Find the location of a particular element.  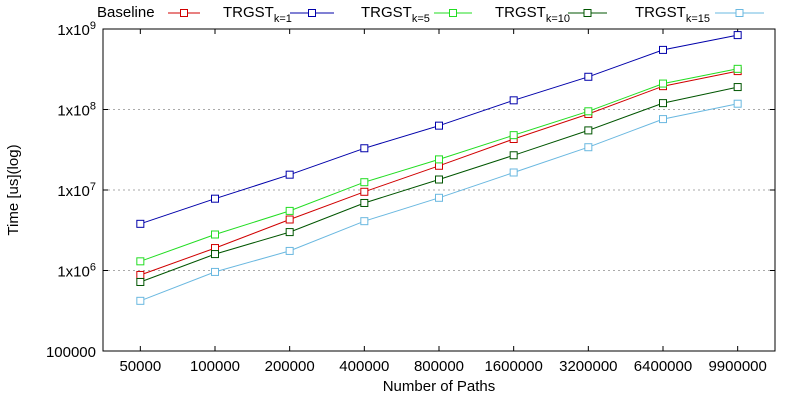

legend-label: TRGSTk=1 is located at coordinates (257, 14).